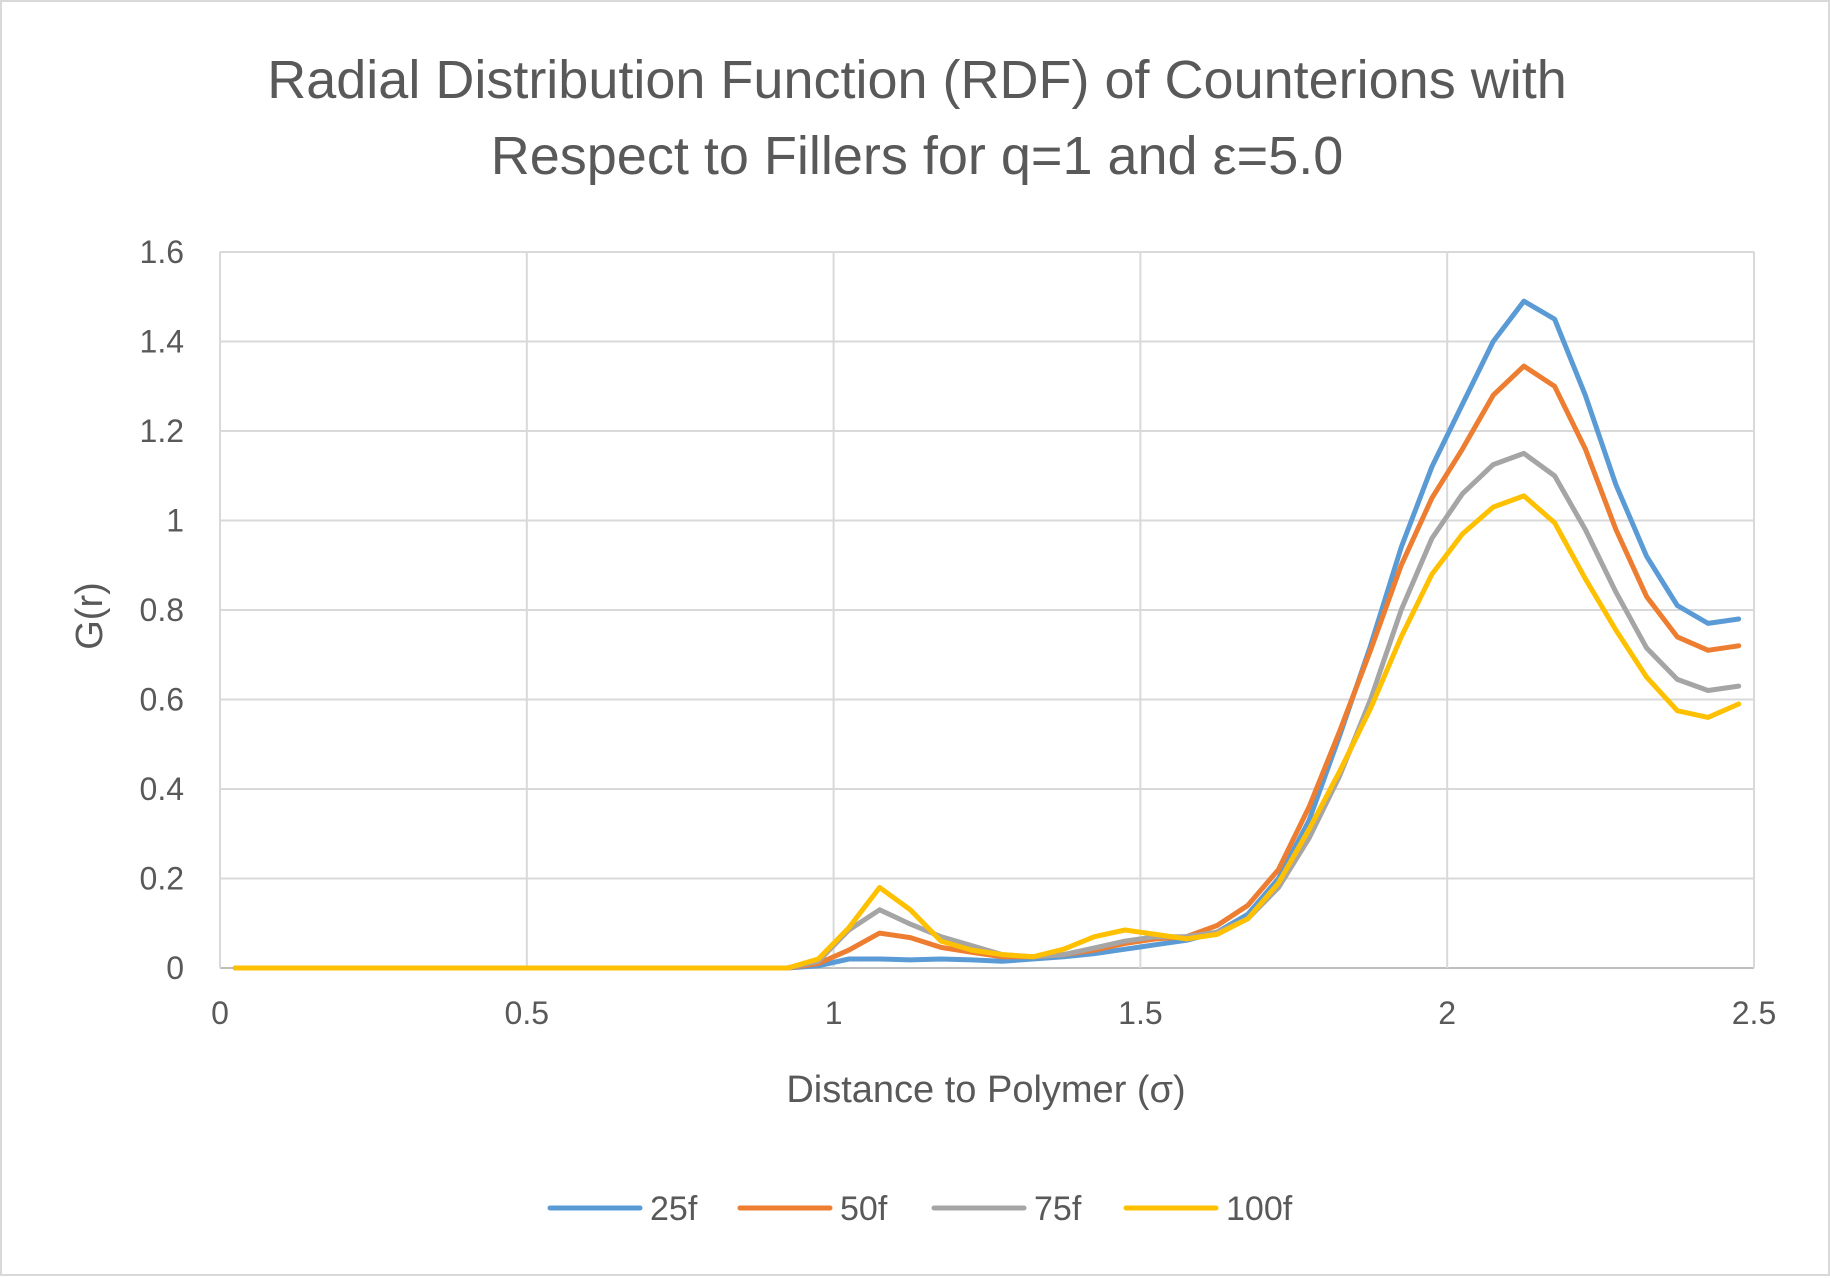 This screenshot has height=1278, width=1830. What do you see at coordinates (985, 1090) in the screenshot?
I see `x-axis-title: Distance to Polymer (σ)` at bounding box center [985, 1090].